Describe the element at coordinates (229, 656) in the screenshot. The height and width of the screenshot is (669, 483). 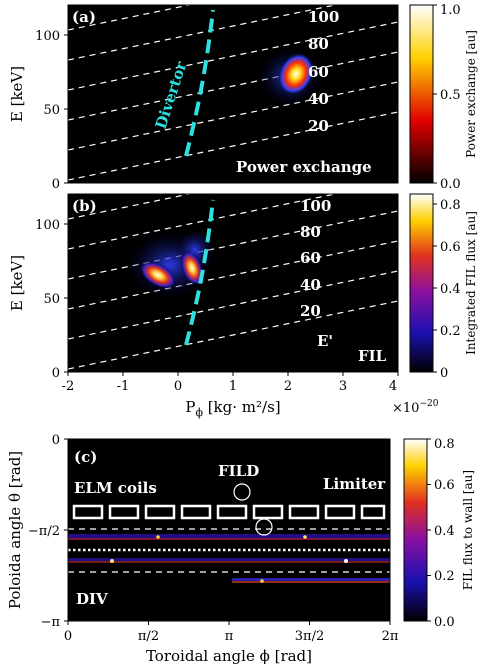
I see `panel-c-xlabel: Toroidal angle ϕ [rad]` at that location.